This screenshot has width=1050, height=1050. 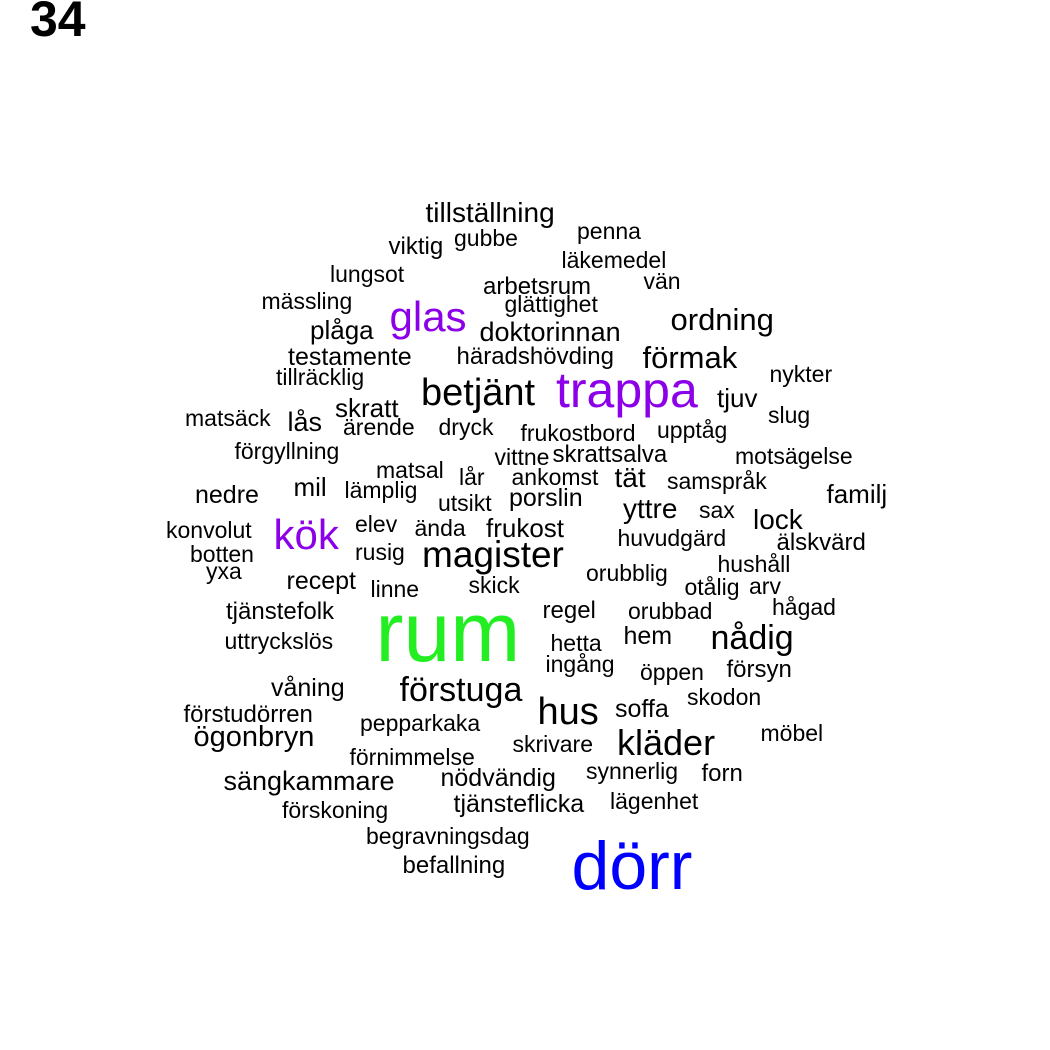 What do you see at coordinates (490, 213) in the screenshot?
I see `word-tillstallning: tillställning` at bounding box center [490, 213].